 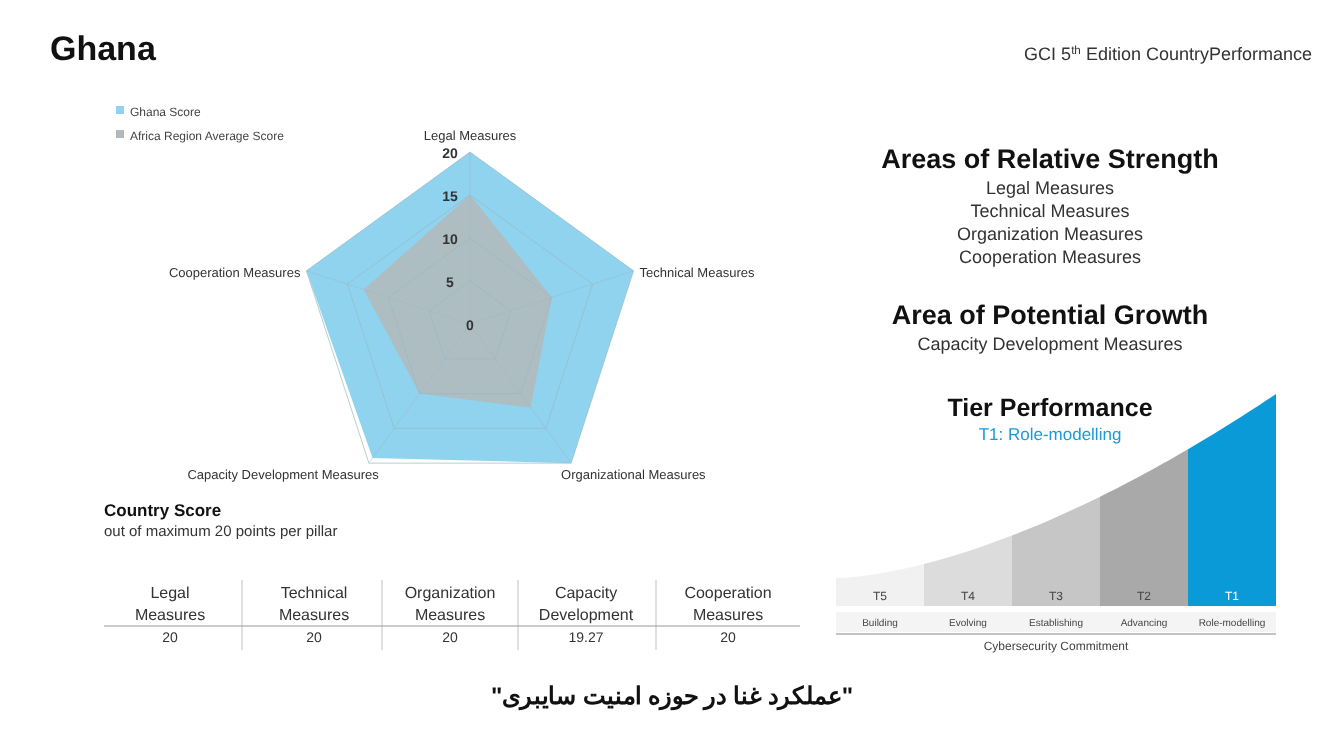 I want to click on category-label: Organization Measures, so click(x=450, y=604).